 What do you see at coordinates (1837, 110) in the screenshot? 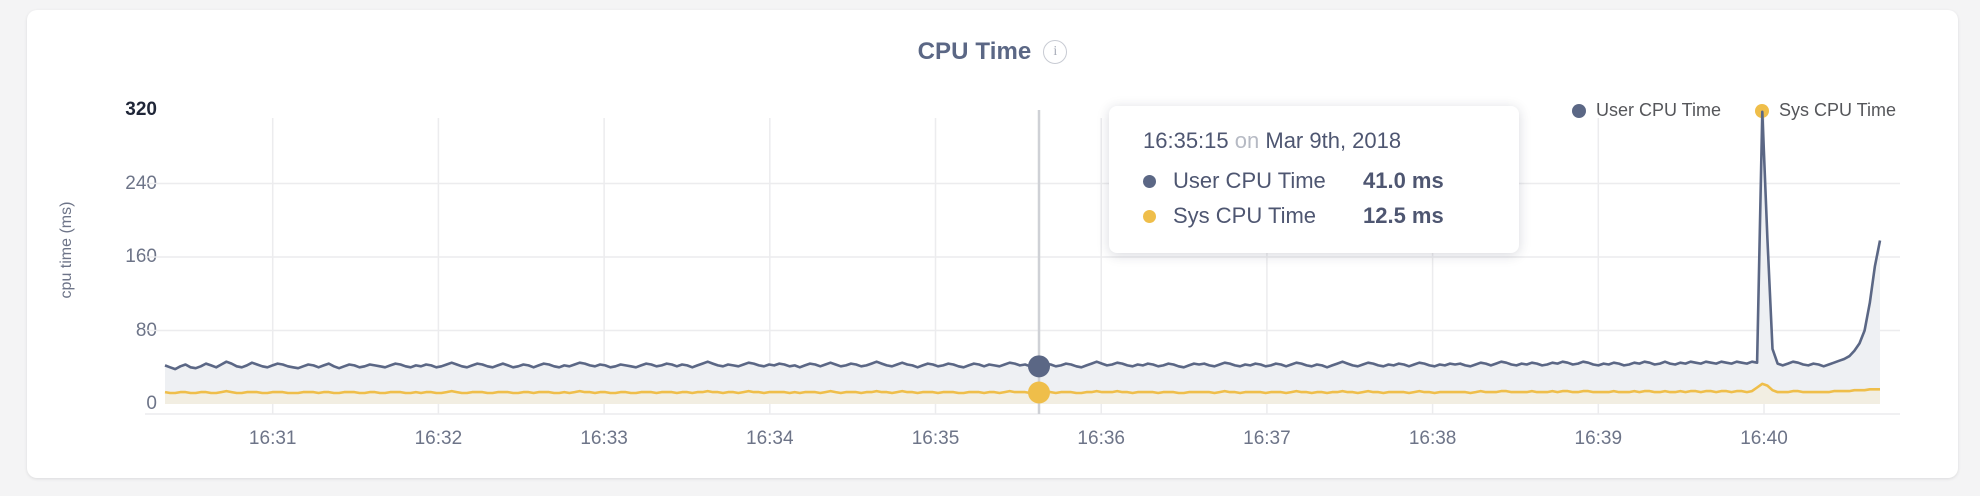
I see `legend-label-sys: Sys CPU Time` at bounding box center [1837, 110].